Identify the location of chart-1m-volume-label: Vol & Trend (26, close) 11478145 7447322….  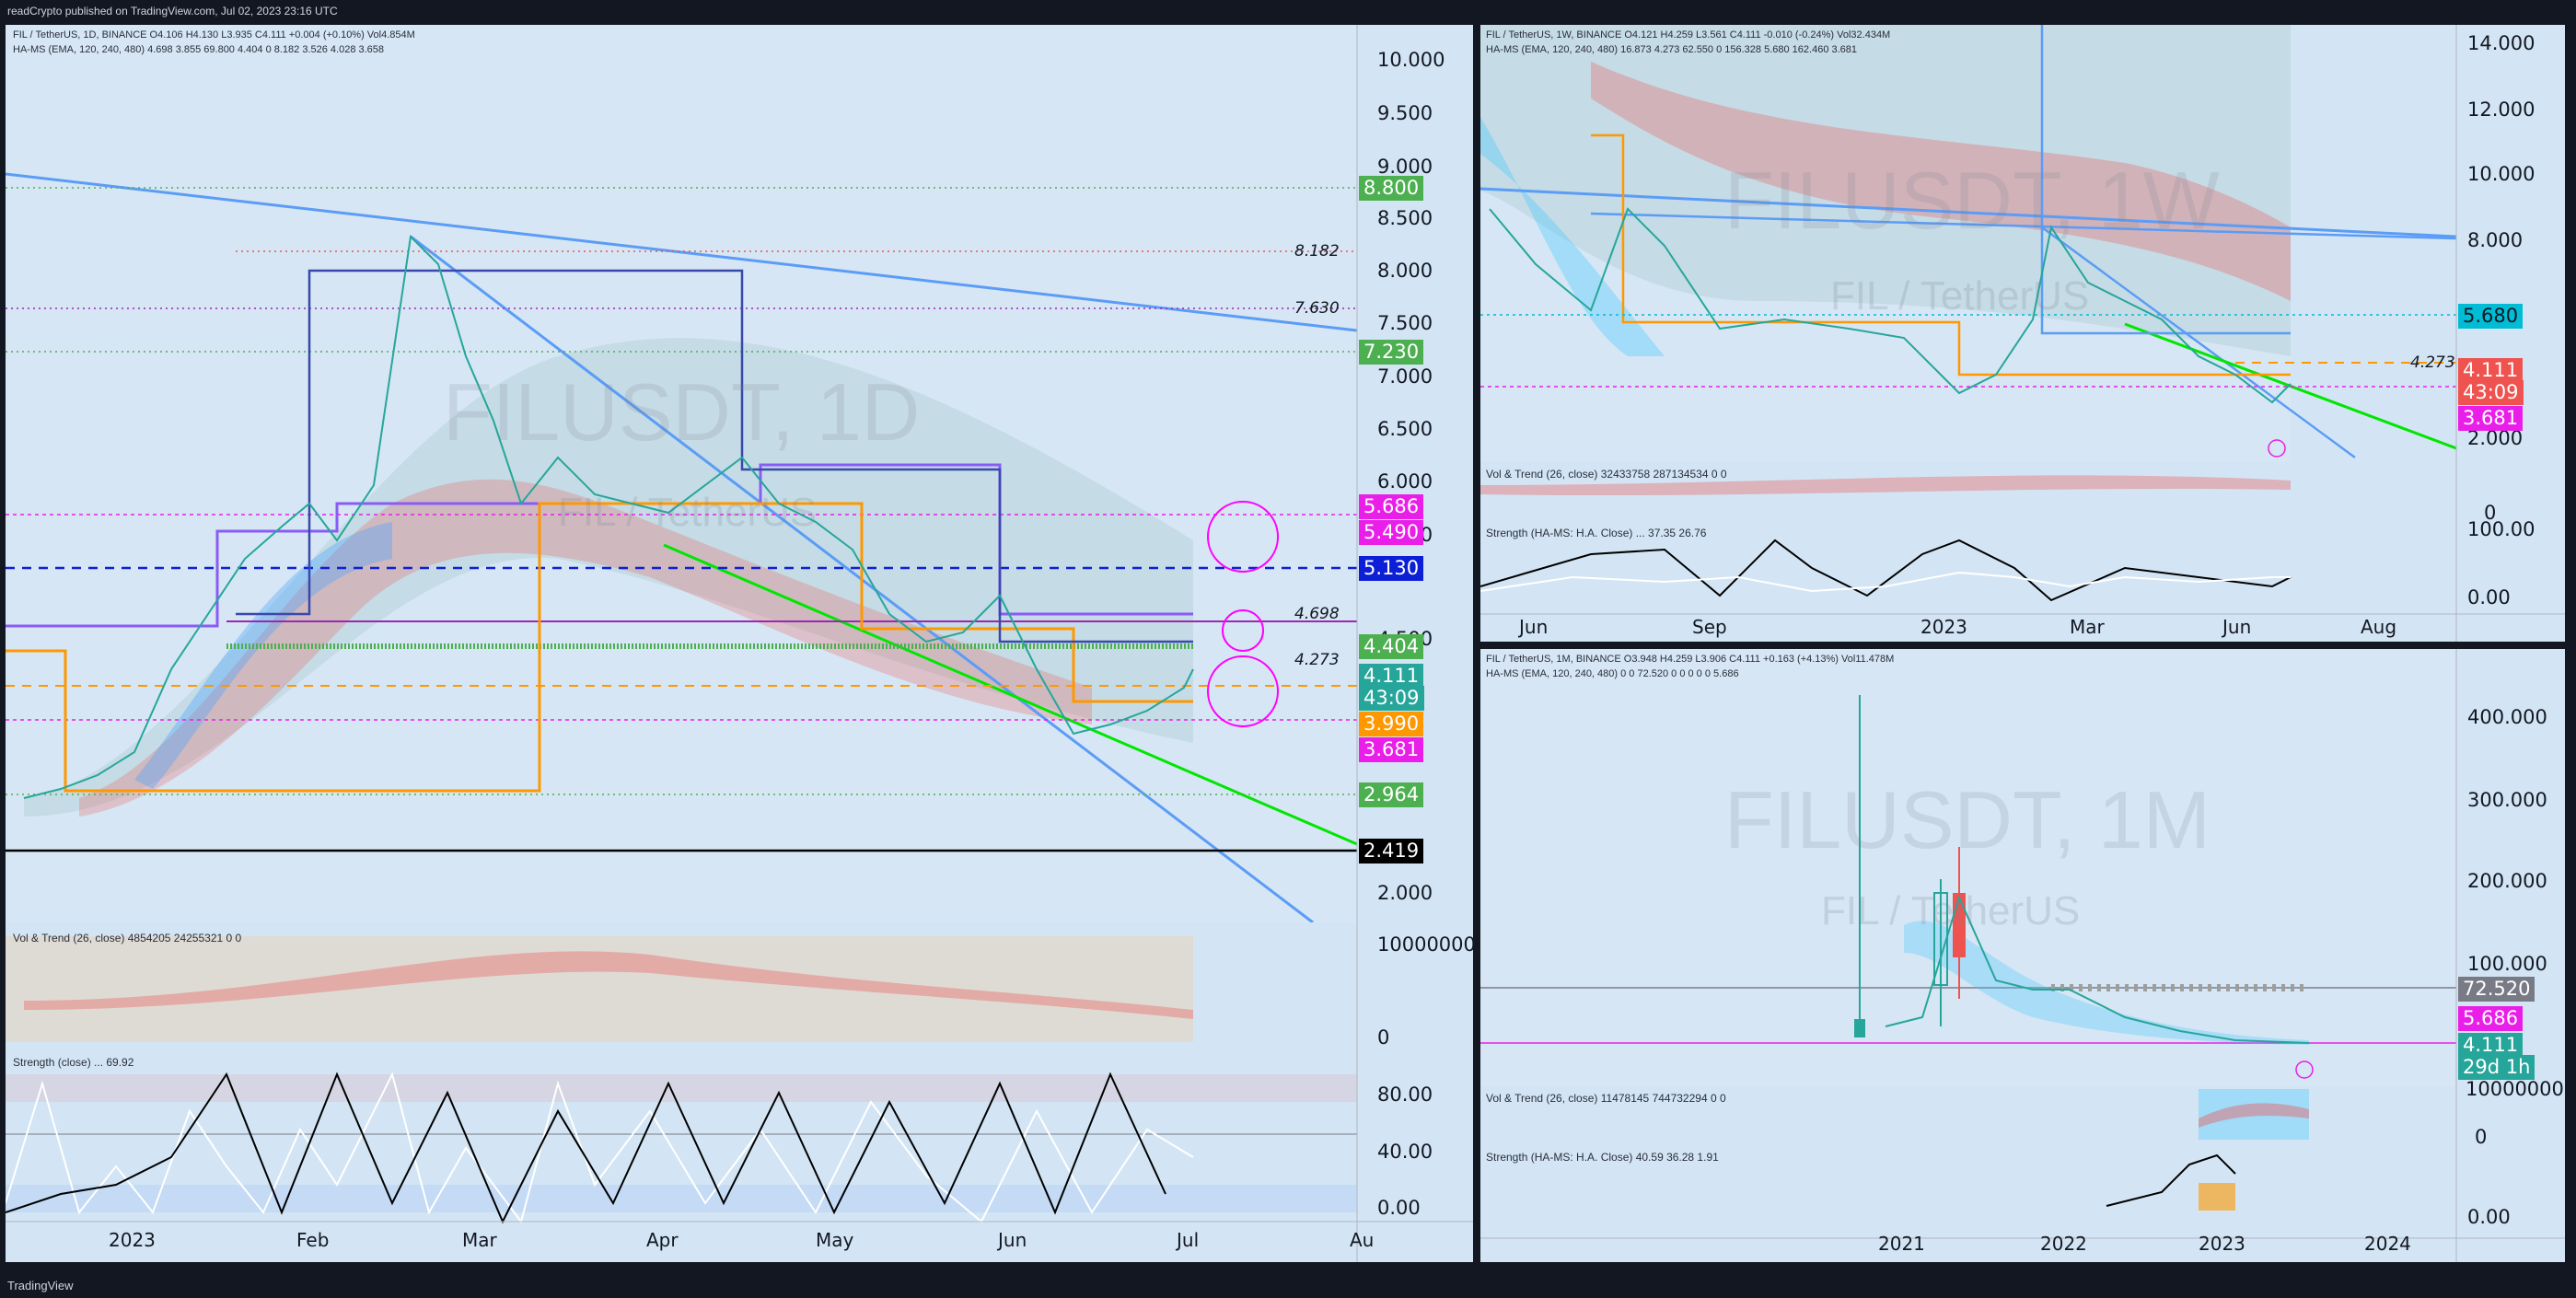
(1606, 1098).